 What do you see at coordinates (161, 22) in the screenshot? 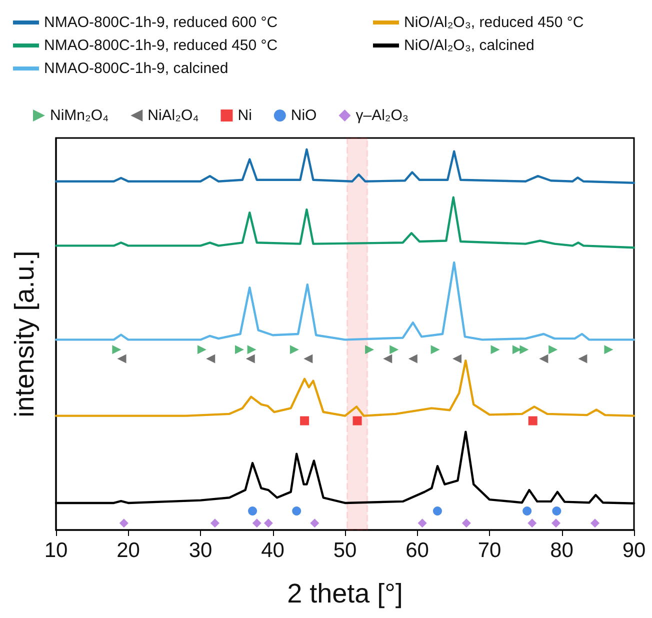
I see `legend-label: NMAO-800C-1h-9, reduced 600 °C` at bounding box center [161, 22].